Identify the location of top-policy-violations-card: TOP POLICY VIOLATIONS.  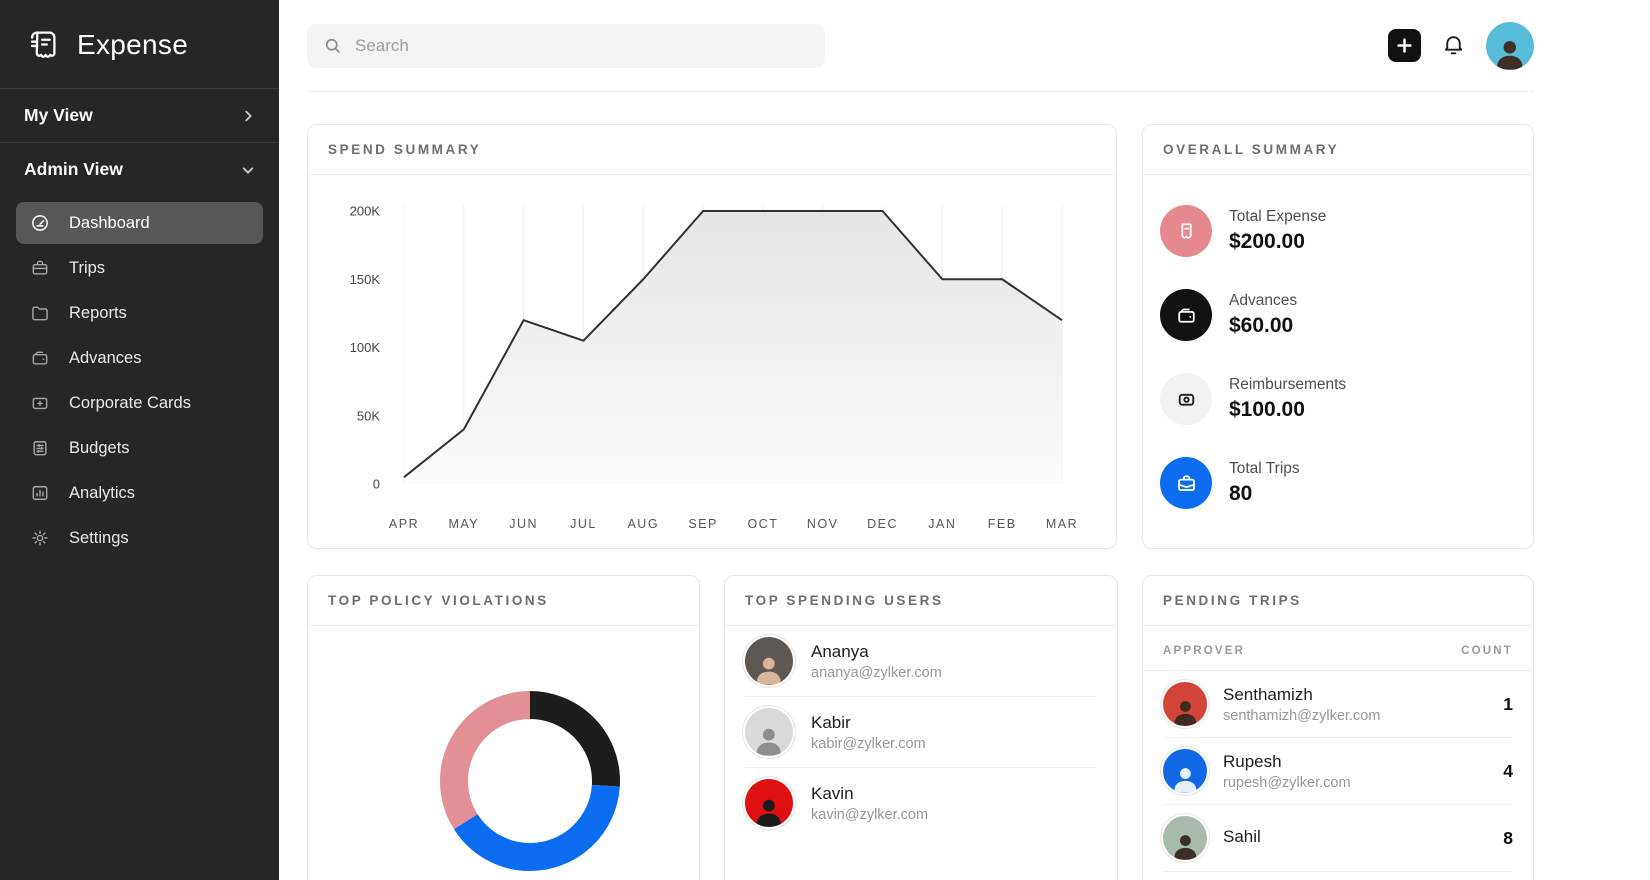
(503, 727).